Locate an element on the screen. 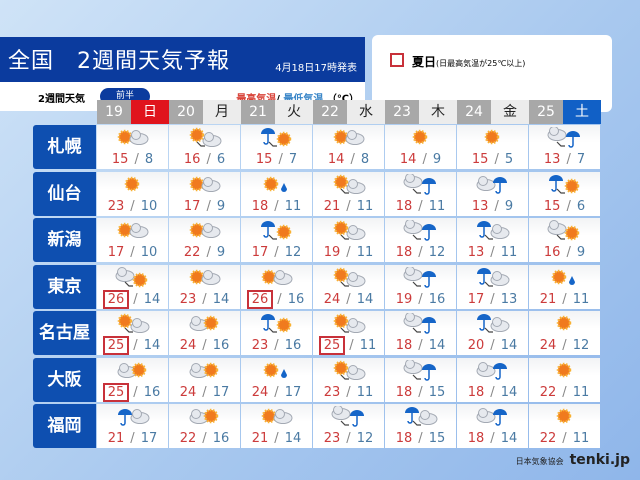 This screenshot has width=640, height=480. day-header: 19 日 is located at coordinates (133, 112).